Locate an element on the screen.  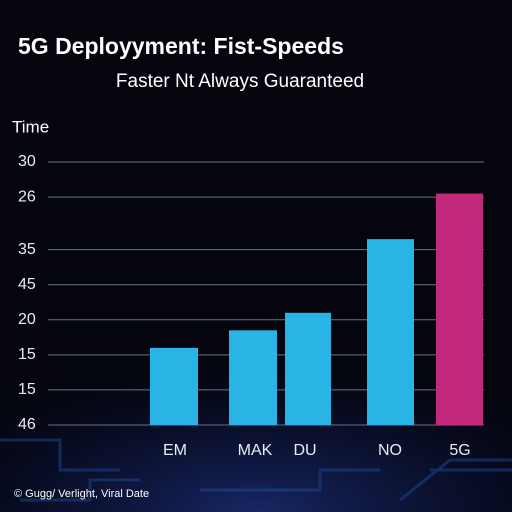
y-tick-label: 45 is located at coordinates (27, 284).